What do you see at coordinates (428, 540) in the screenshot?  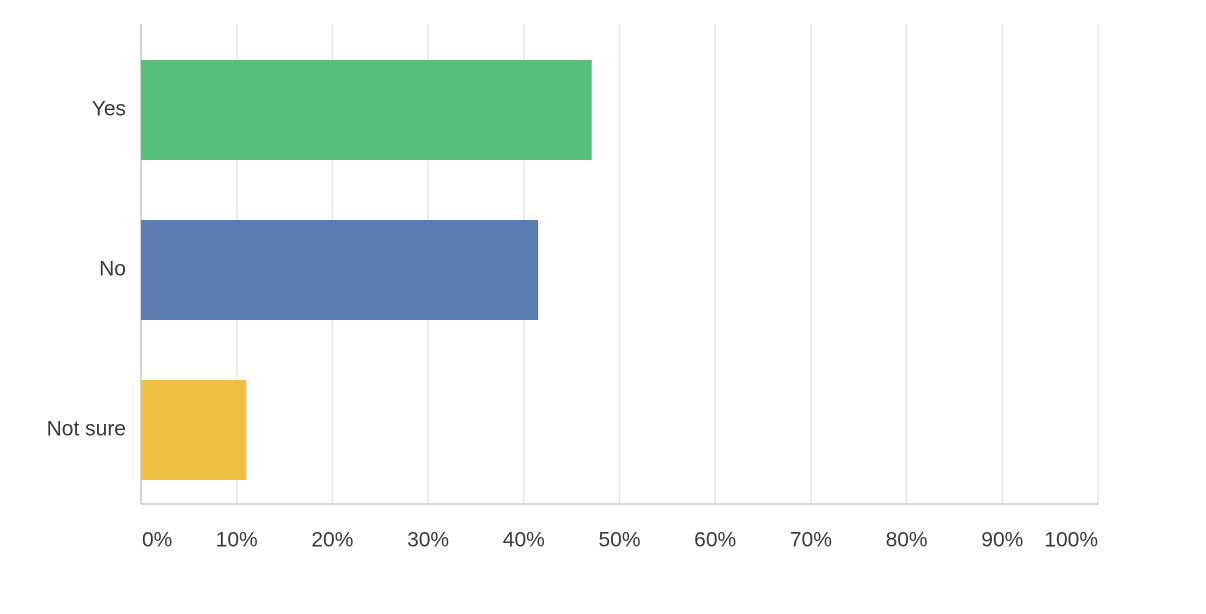 I see `x-tick-label: 30%` at bounding box center [428, 540].